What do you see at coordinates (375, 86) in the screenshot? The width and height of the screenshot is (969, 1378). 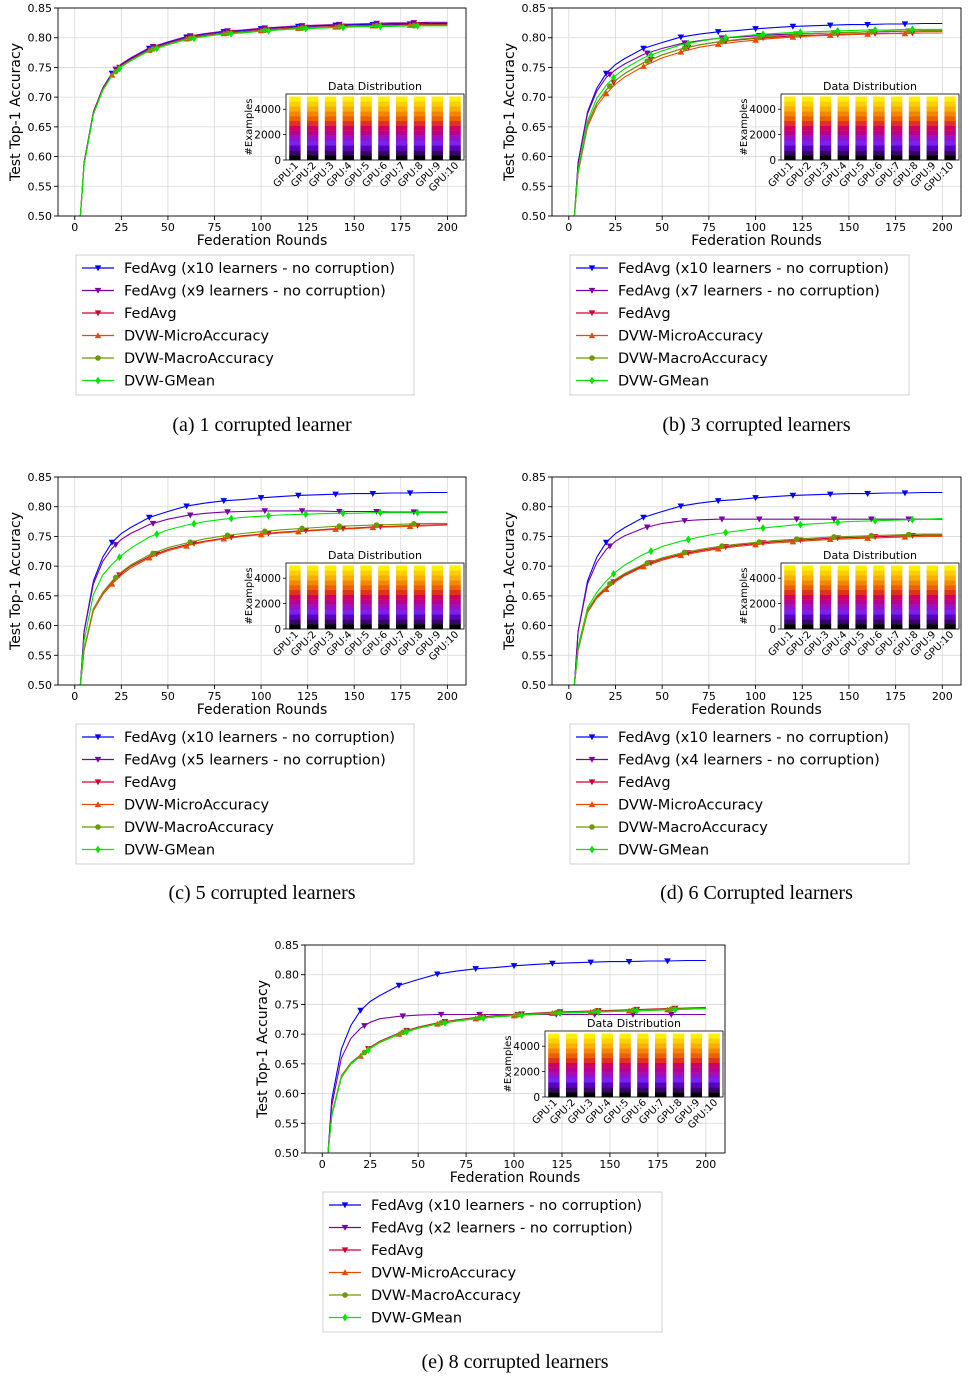 I see `inset-title: Data Distribution` at bounding box center [375, 86].